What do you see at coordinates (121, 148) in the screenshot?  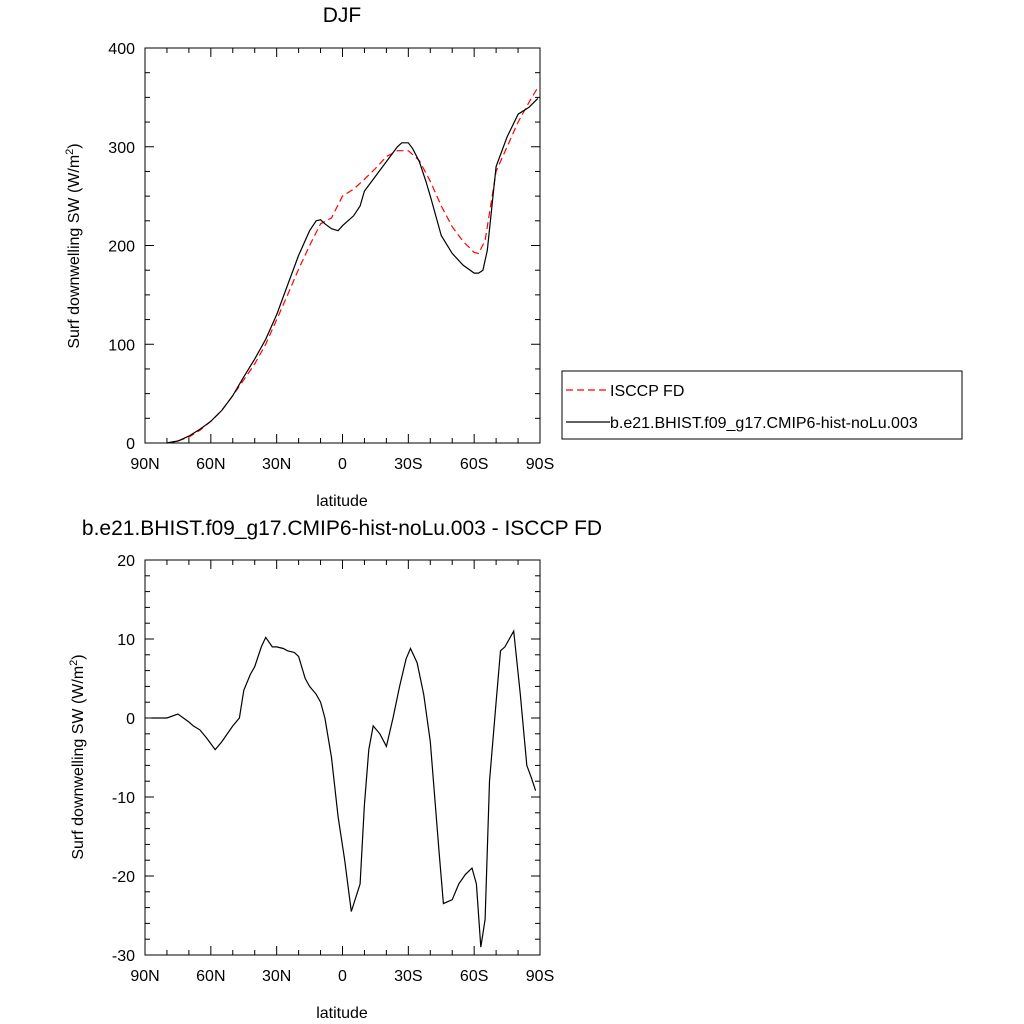 I see `y-tick-label: 300` at bounding box center [121, 148].